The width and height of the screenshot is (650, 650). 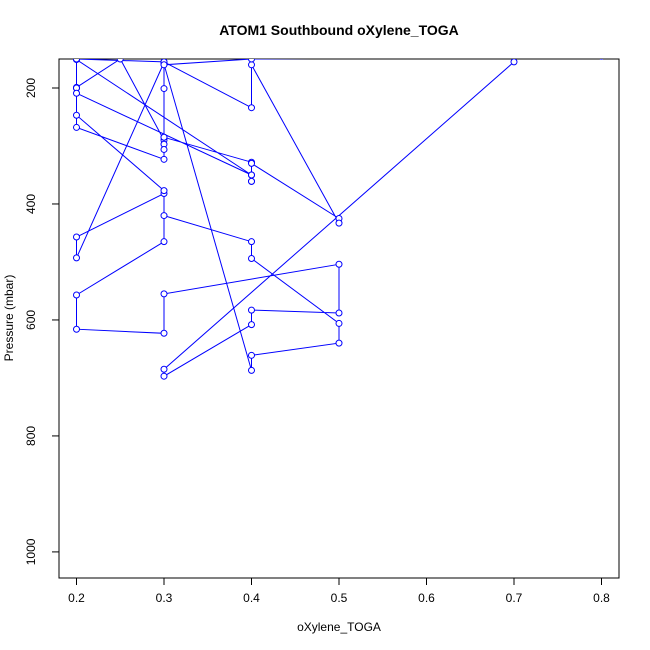 What do you see at coordinates (31, 88) in the screenshot?
I see `y-tick-label: 200` at bounding box center [31, 88].